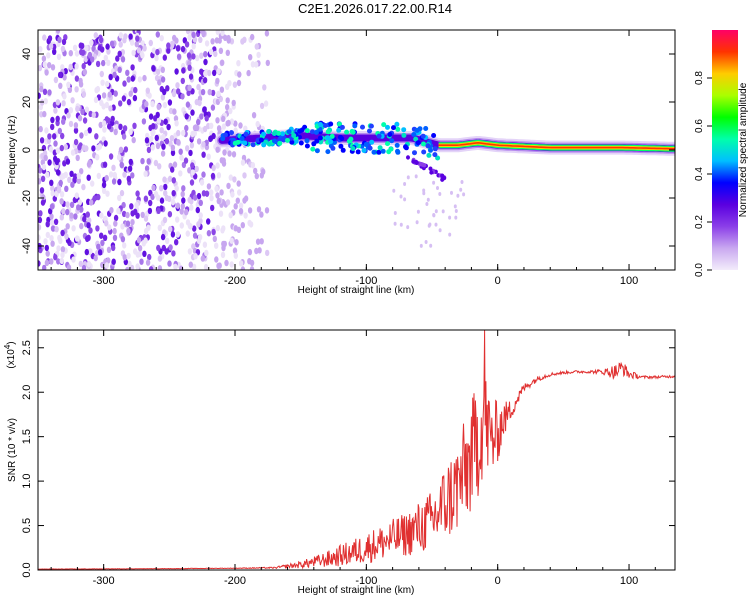 Image resolution: width=750 pixels, height=600 pixels. What do you see at coordinates (27, 569) in the screenshot?
I see `snr-y-tick-label: 0.0` at bounding box center [27, 569].